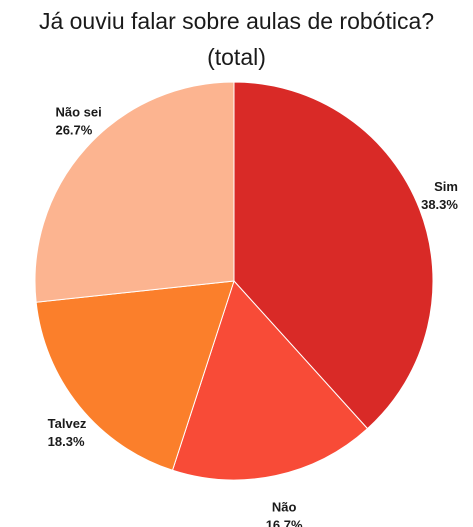 The width and height of the screenshot is (473, 527). What do you see at coordinates (78, 121) in the screenshot?
I see `pie-label-nao-sei: Não sei 26.7%` at bounding box center [78, 121].